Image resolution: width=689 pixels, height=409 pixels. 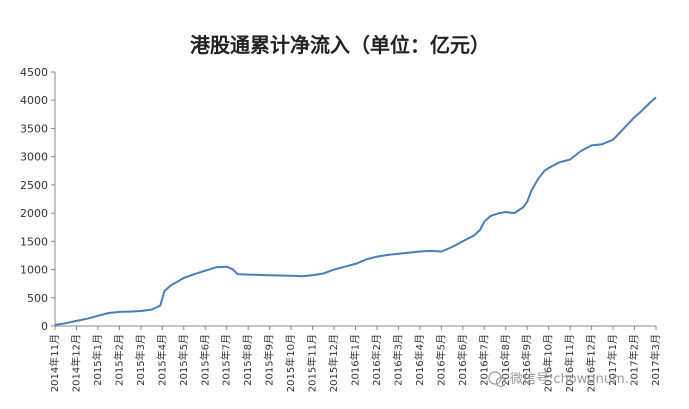 I want to click on y-tick-label: 1000, so click(x=34, y=270).